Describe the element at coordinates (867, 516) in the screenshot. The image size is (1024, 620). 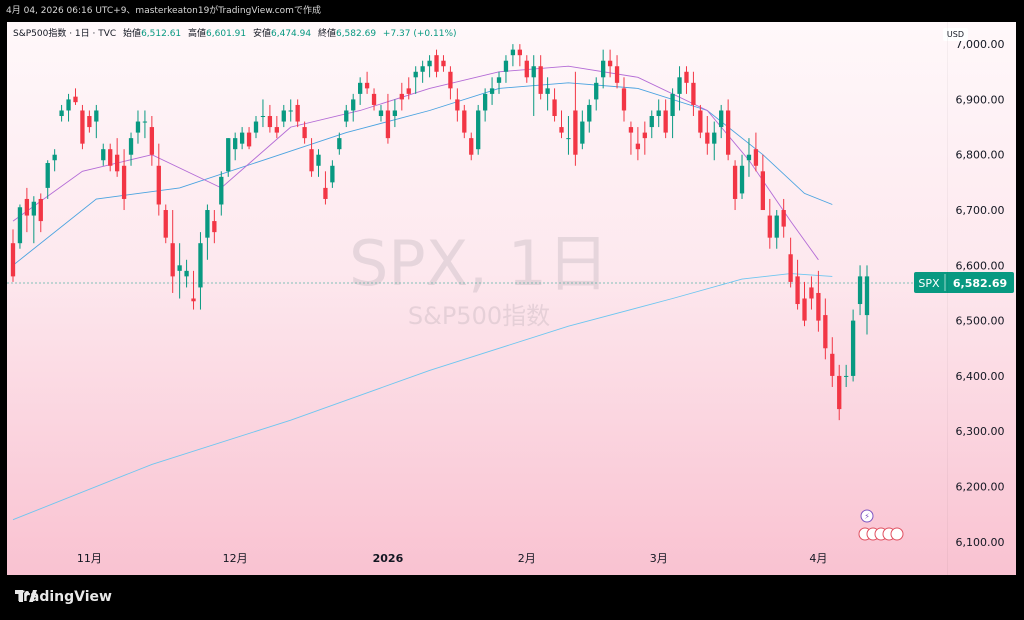
I see `lightning-icon` at that location.